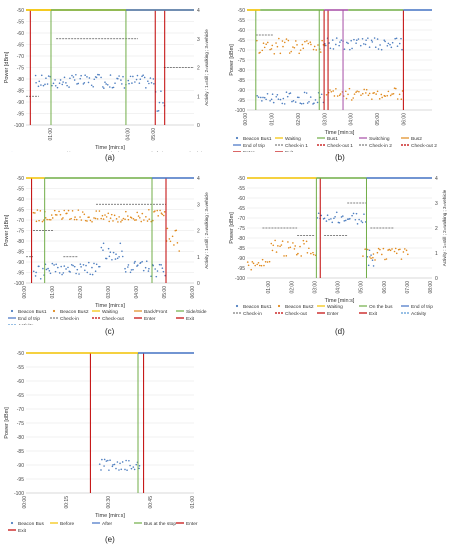 This screenshot has height=550, width=453. Describe the element at coordinates (385, 287) in the screenshot. I see `x-tick-label: 06:00` at that location.